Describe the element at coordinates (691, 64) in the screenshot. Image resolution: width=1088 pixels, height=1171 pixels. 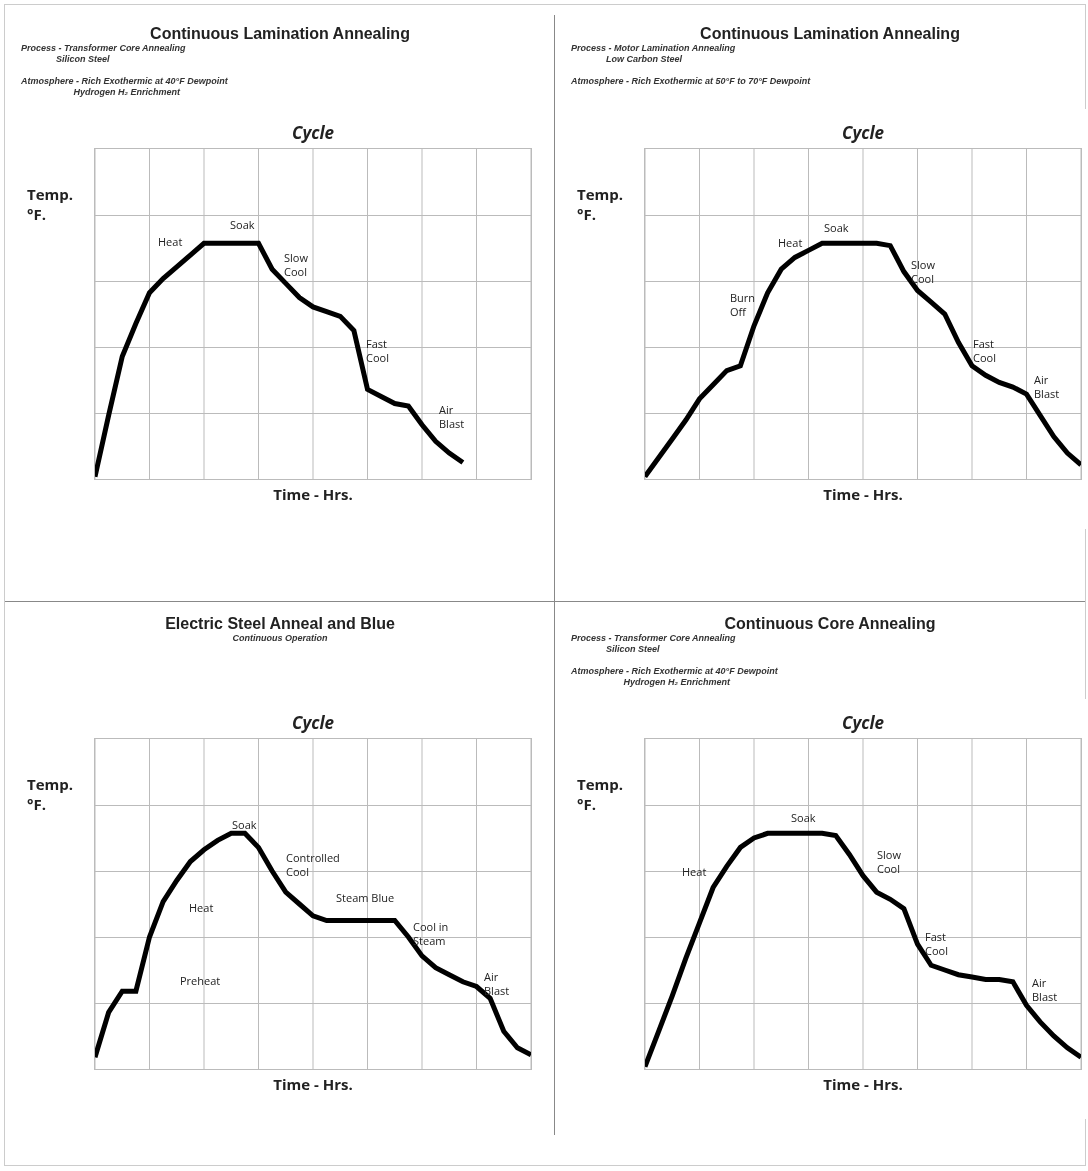
I see `text: Process - Motor Lamination Annealing Low Carbon Steel Atmosphere - Rich Exothermic at 50°F to 70°F Dewpoint` at that location.